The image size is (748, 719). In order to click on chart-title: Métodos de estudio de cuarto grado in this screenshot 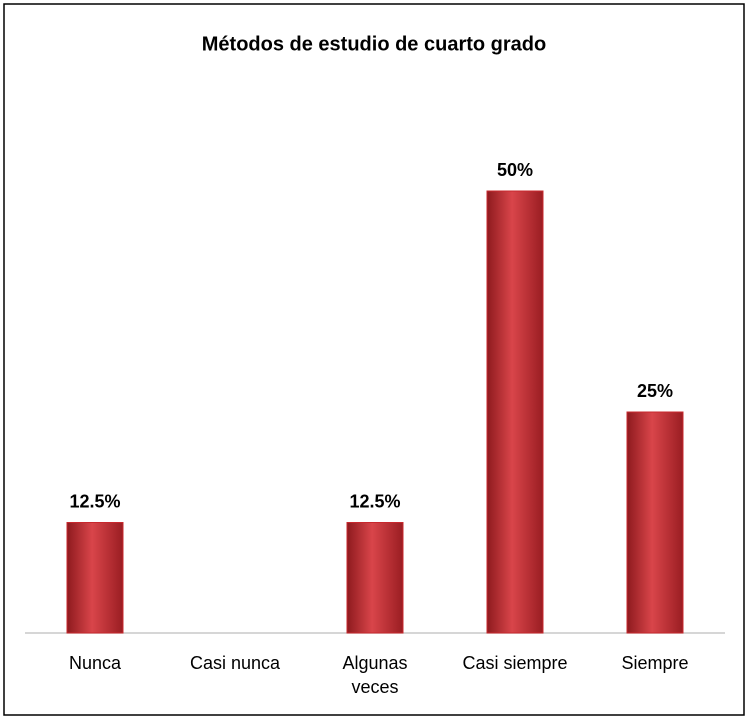, I will do `click(374, 44)`.